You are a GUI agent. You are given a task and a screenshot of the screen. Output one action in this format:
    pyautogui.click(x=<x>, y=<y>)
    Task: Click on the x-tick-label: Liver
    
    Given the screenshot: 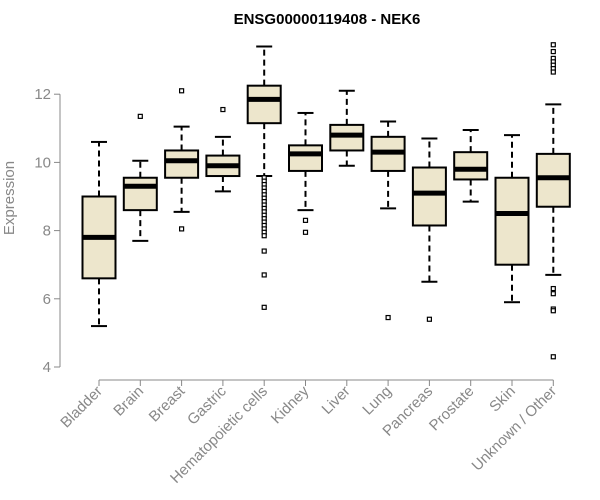 What is the action you would take?
    pyautogui.click(x=336, y=400)
    